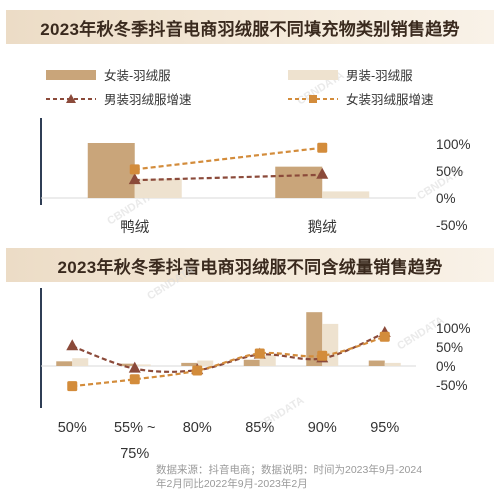 This screenshot has height=501, width=500. I want to click on chart-title-filling: 2023年秋冬季抖音电商羽绒服不同填充物类别销售趋势, so click(250, 27).